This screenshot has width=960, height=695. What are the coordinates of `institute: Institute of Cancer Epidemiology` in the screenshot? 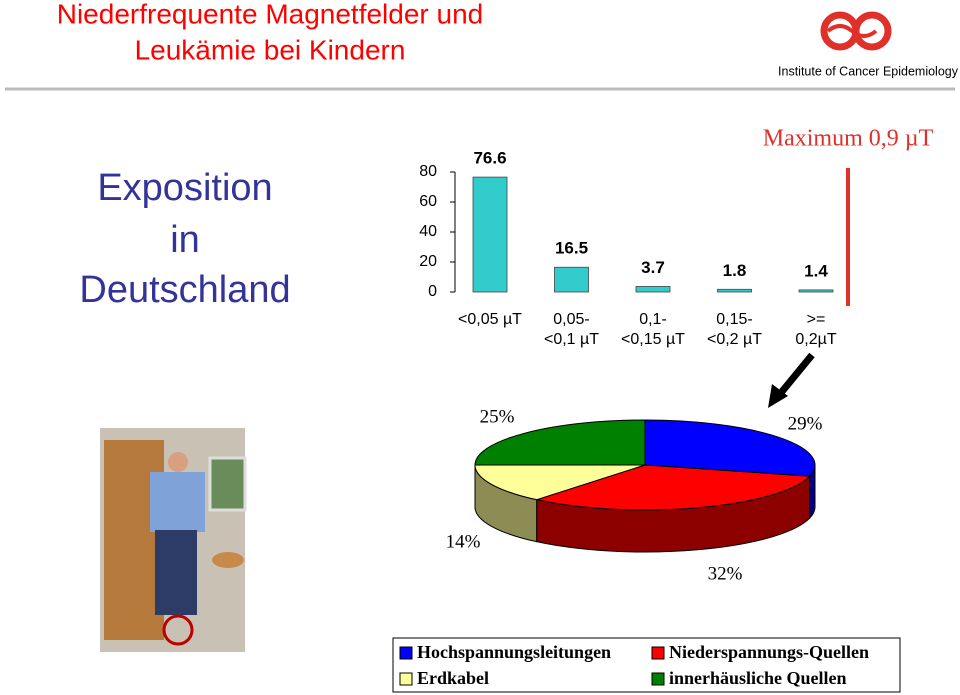 It's located at (868, 71).